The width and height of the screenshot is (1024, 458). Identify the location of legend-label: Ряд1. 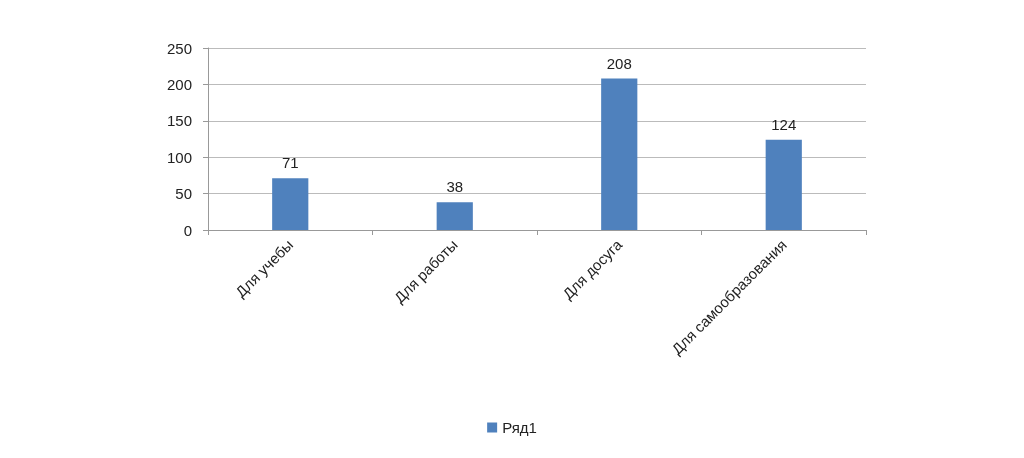
(519, 427).